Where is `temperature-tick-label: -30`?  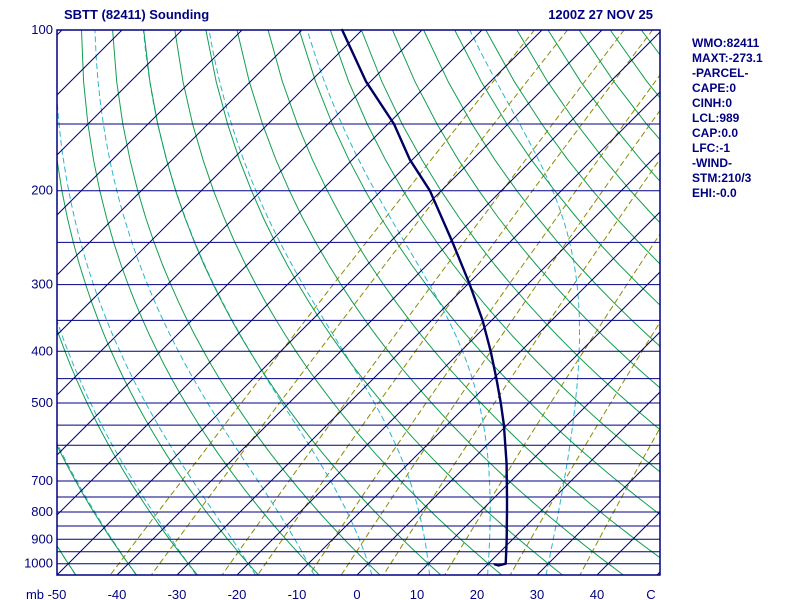 temperature-tick-label: -30 is located at coordinates (177, 593).